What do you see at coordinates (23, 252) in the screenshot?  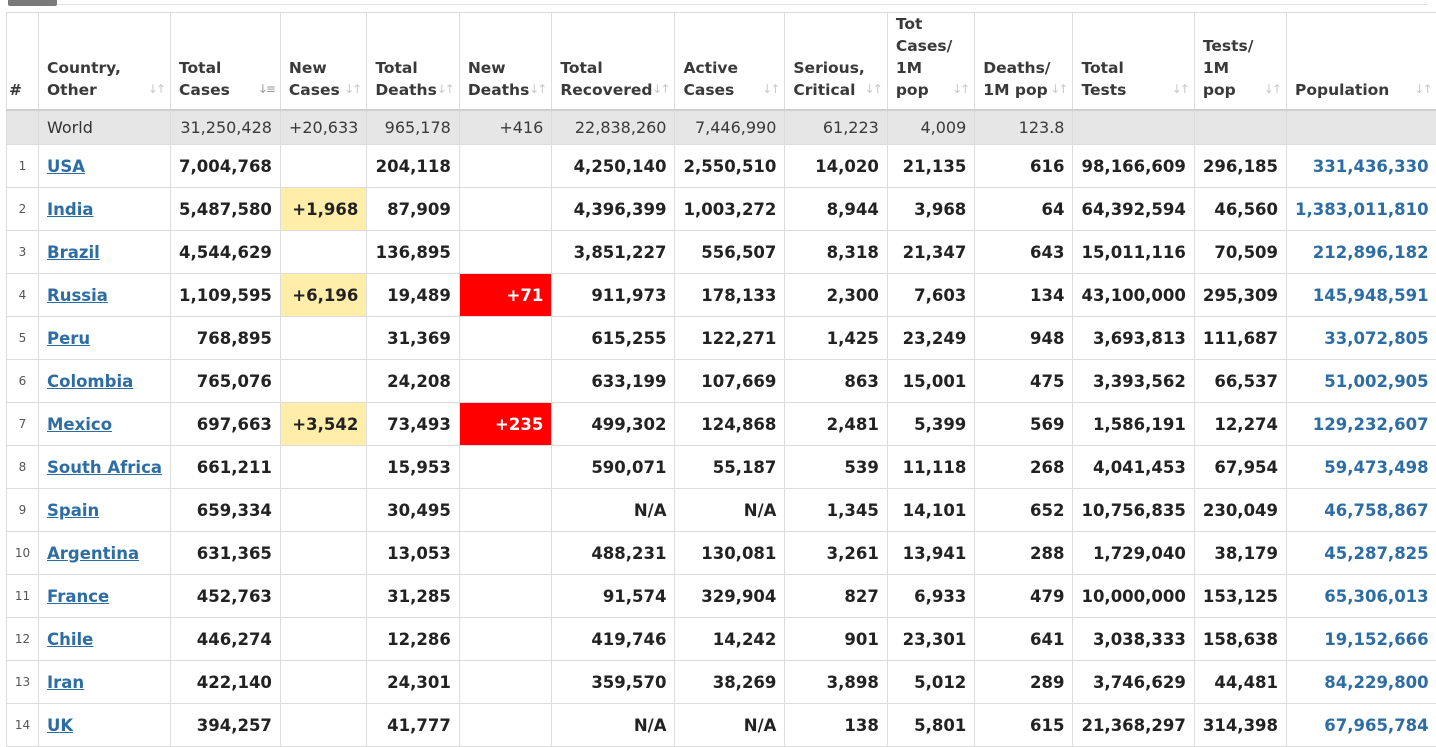 I see `row-rank: 3` at bounding box center [23, 252].